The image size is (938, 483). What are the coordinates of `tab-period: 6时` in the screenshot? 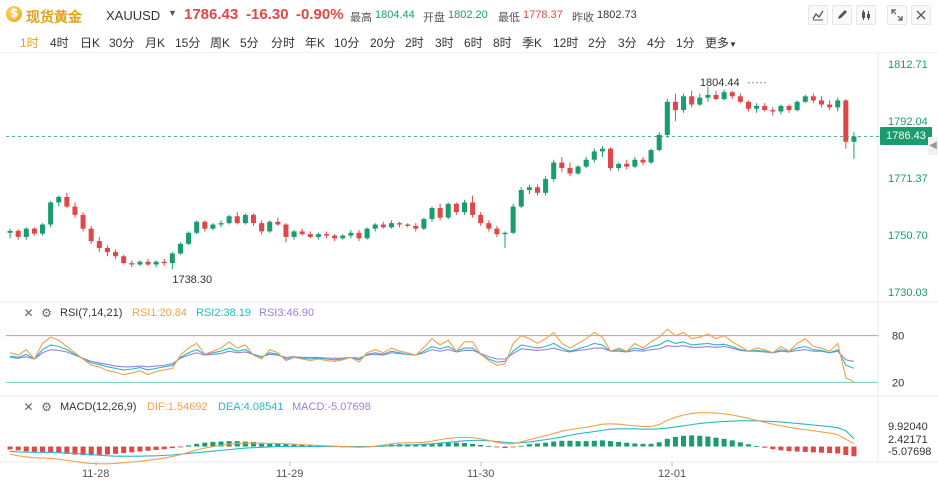 It's located at (473, 43).